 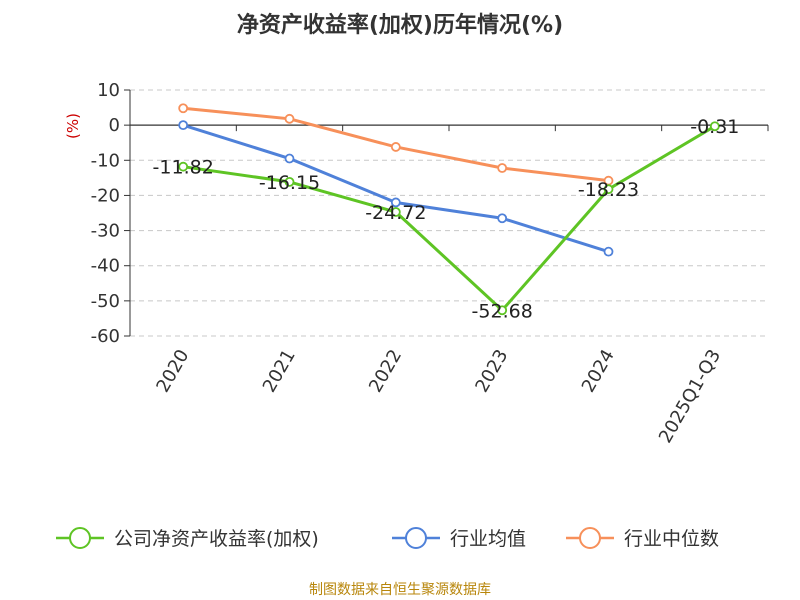 What do you see at coordinates (671, 539) in the screenshot?
I see `legend-label: 行业中位数` at bounding box center [671, 539].